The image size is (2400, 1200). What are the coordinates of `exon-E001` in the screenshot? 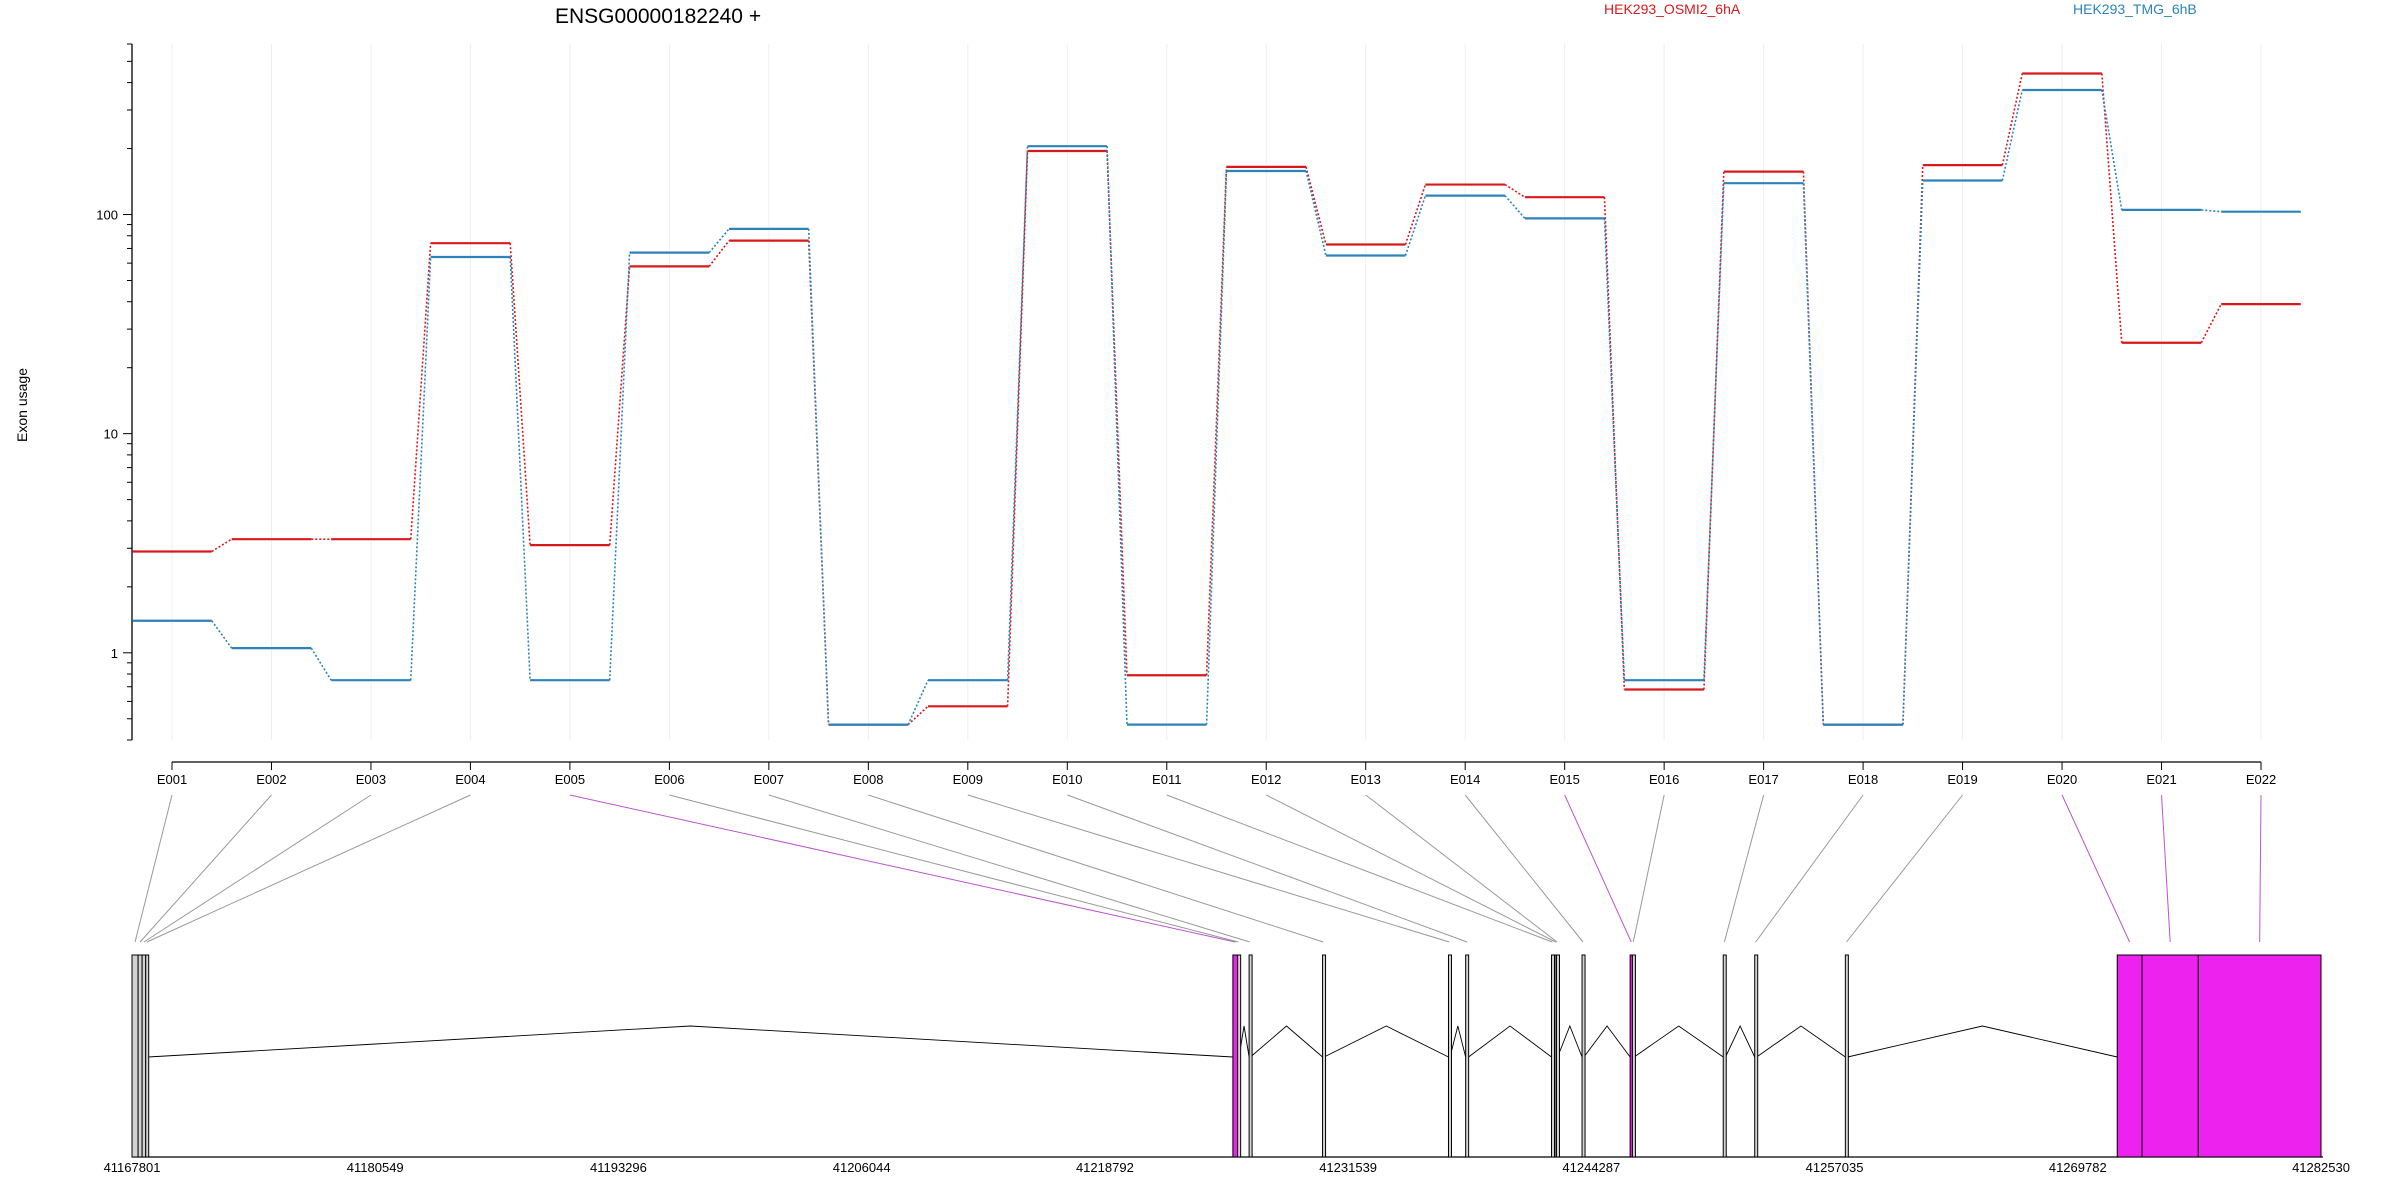 It's located at (135, 1056).